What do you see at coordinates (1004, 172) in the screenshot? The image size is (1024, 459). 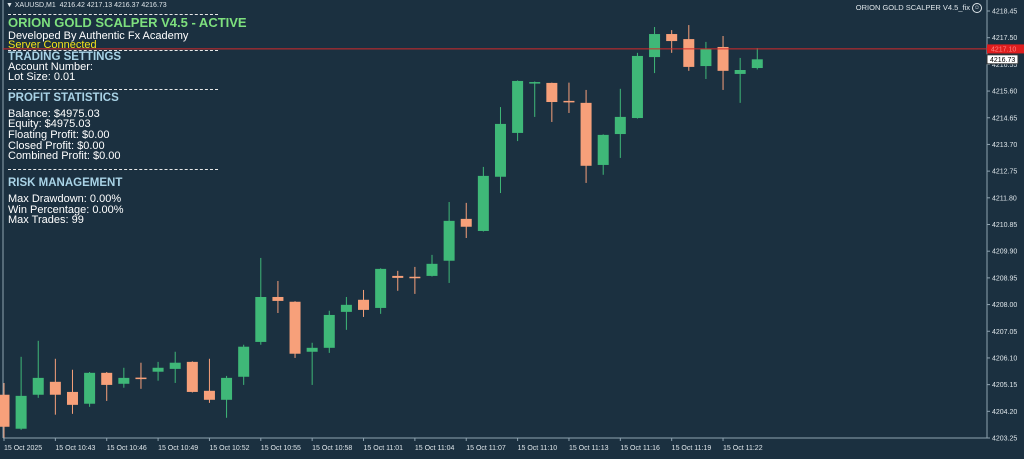 I see `y-tick-label: 4212.75` at bounding box center [1004, 172].